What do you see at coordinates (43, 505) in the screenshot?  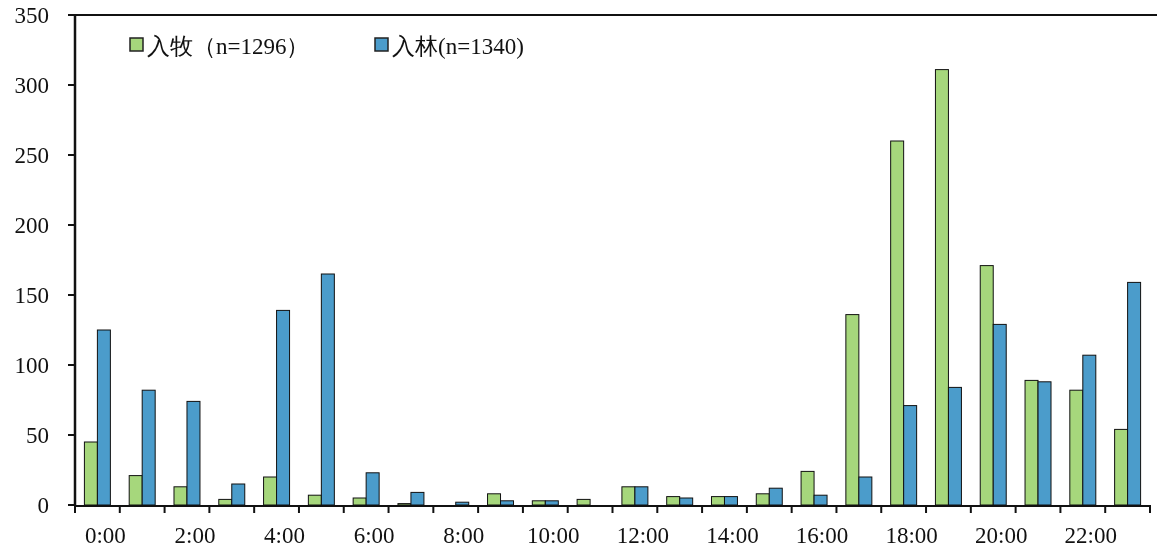 I see `y-tick-label: 0` at bounding box center [43, 505].